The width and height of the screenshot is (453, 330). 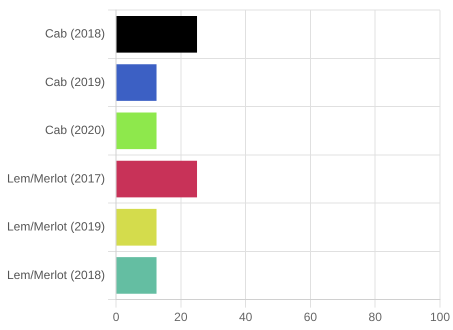 I want to click on y-tick-label: Cab (2020), so click(x=75, y=130).